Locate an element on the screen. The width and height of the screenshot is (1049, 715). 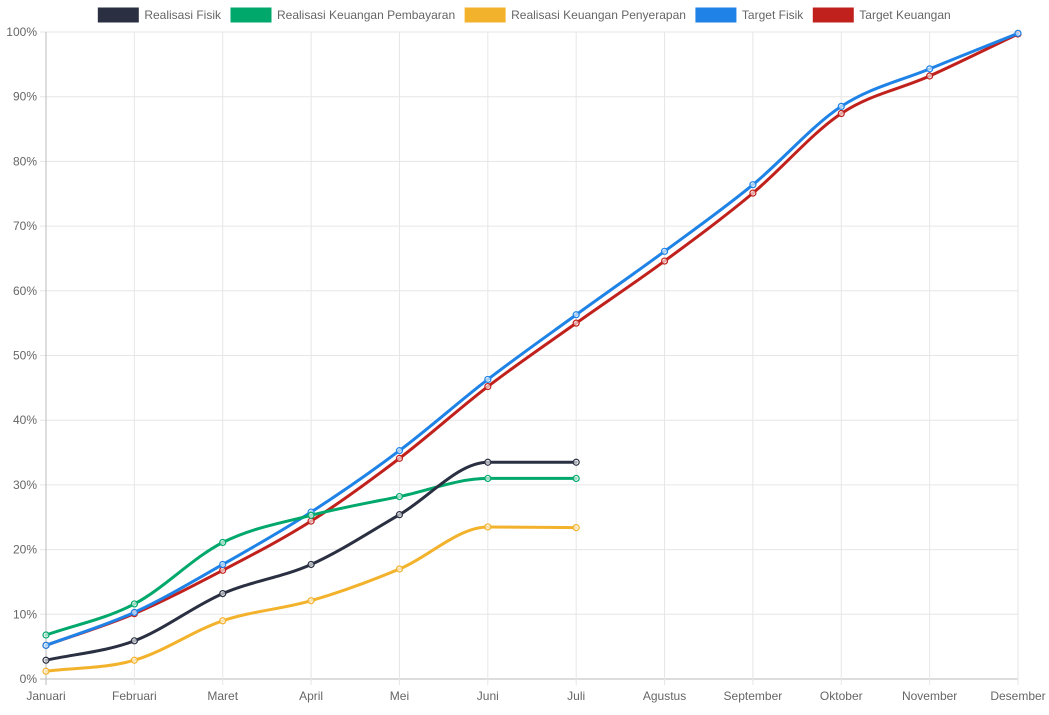
y-tick-label: 0% is located at coordinates (29, 679).